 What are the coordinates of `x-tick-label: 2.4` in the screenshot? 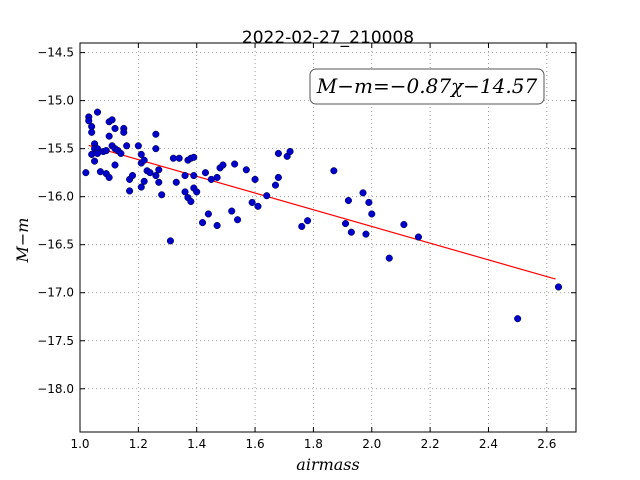 It's located at (488, 444).